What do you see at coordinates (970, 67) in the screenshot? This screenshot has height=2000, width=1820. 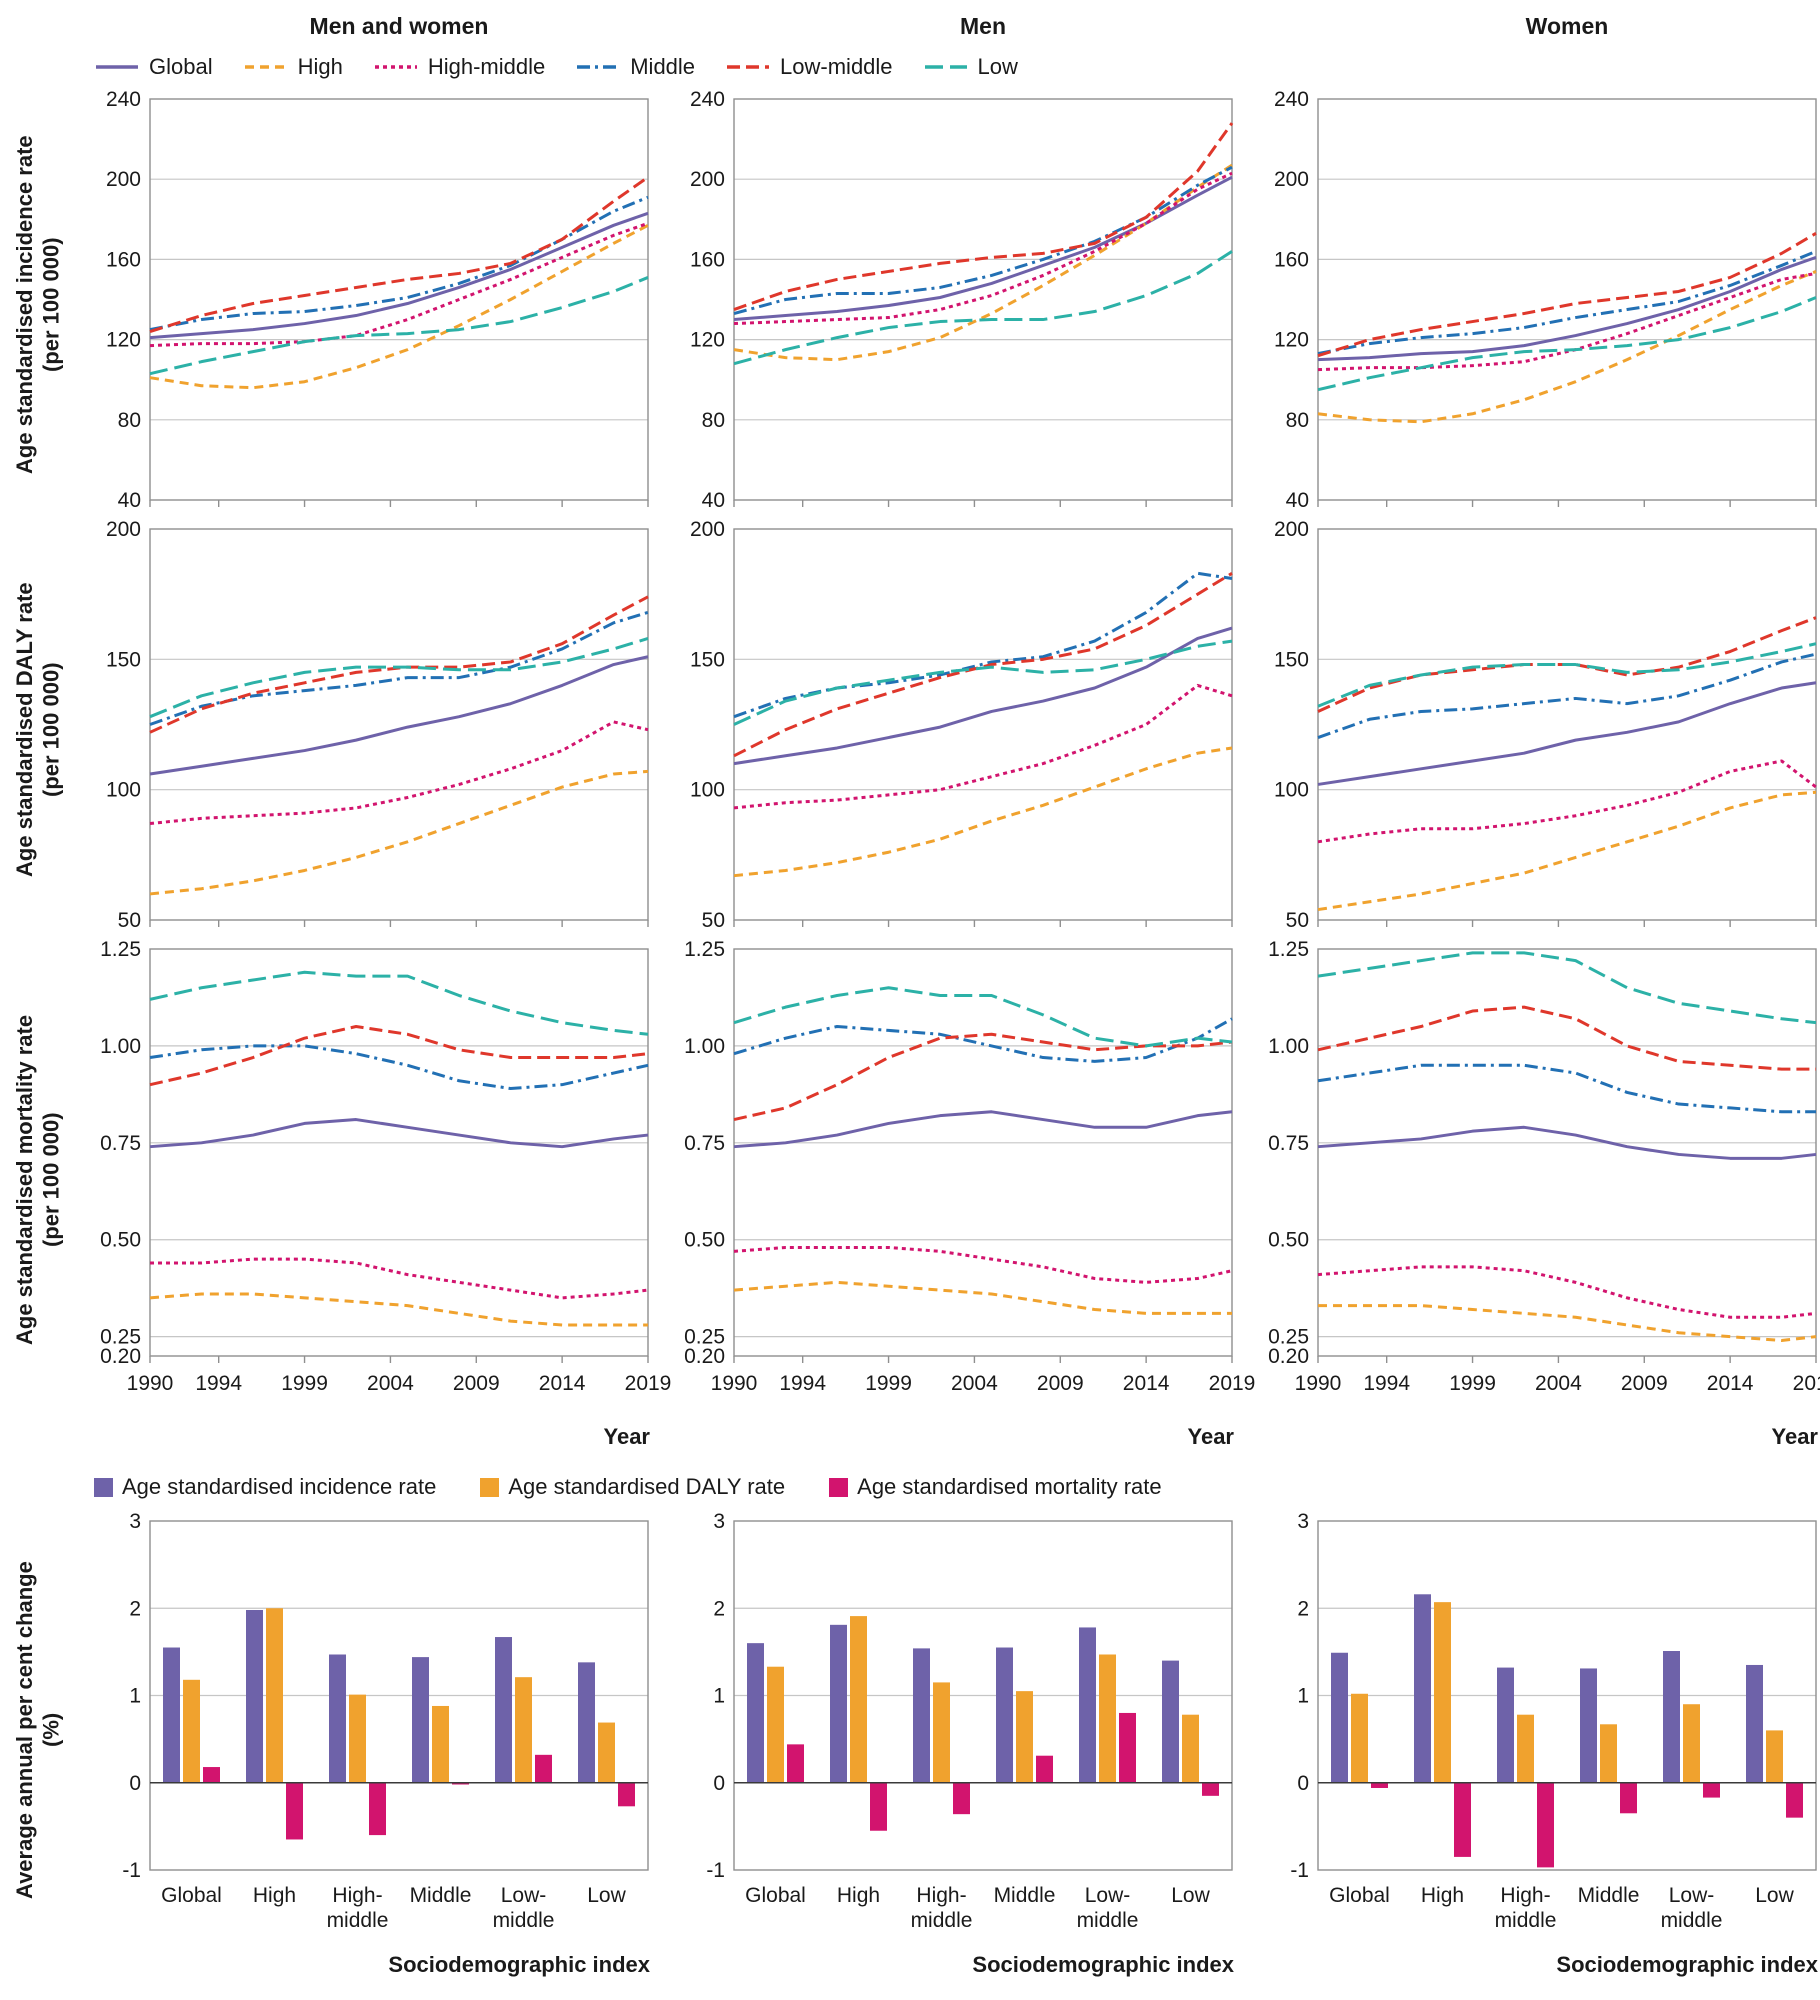 I see `legend-item-low: Low` at bounding box center [970, 67].